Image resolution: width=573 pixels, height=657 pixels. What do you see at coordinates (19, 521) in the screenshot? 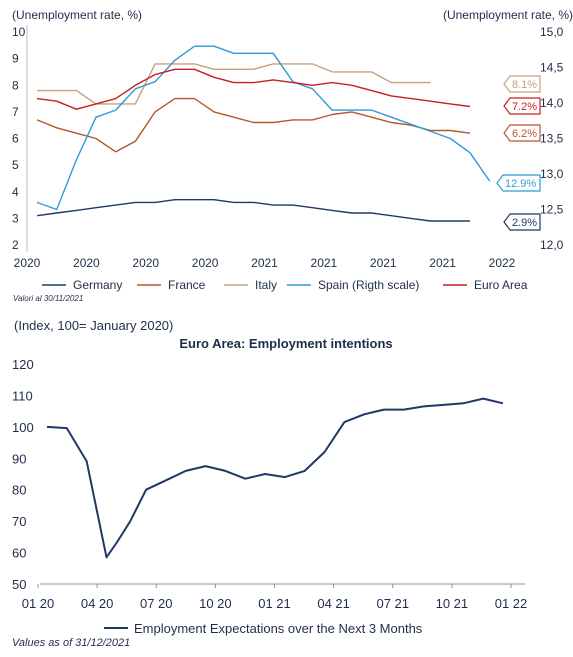
I see `bottom-y-tick-label: 70` at bounding box center [19, 521].